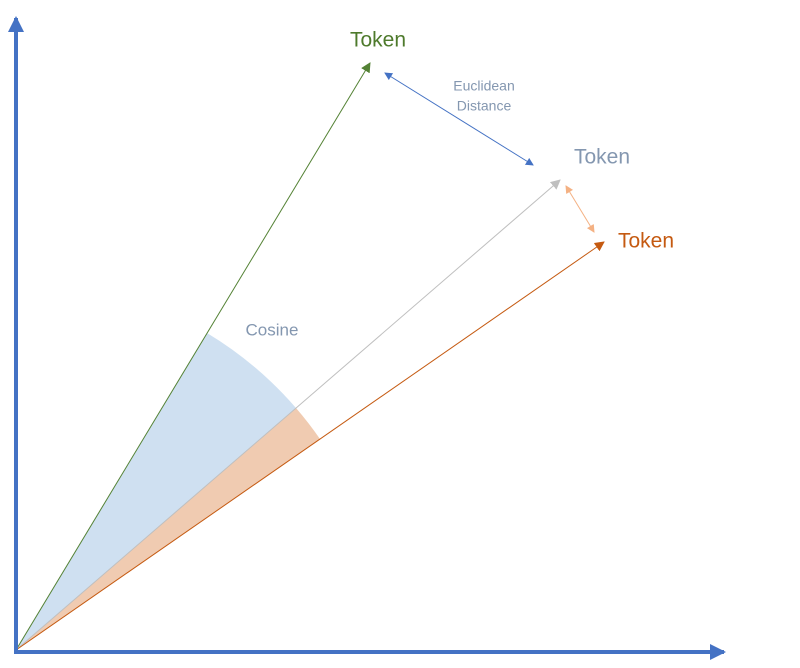  I want to click on cosine-label: Cosine, so click(272, 329).